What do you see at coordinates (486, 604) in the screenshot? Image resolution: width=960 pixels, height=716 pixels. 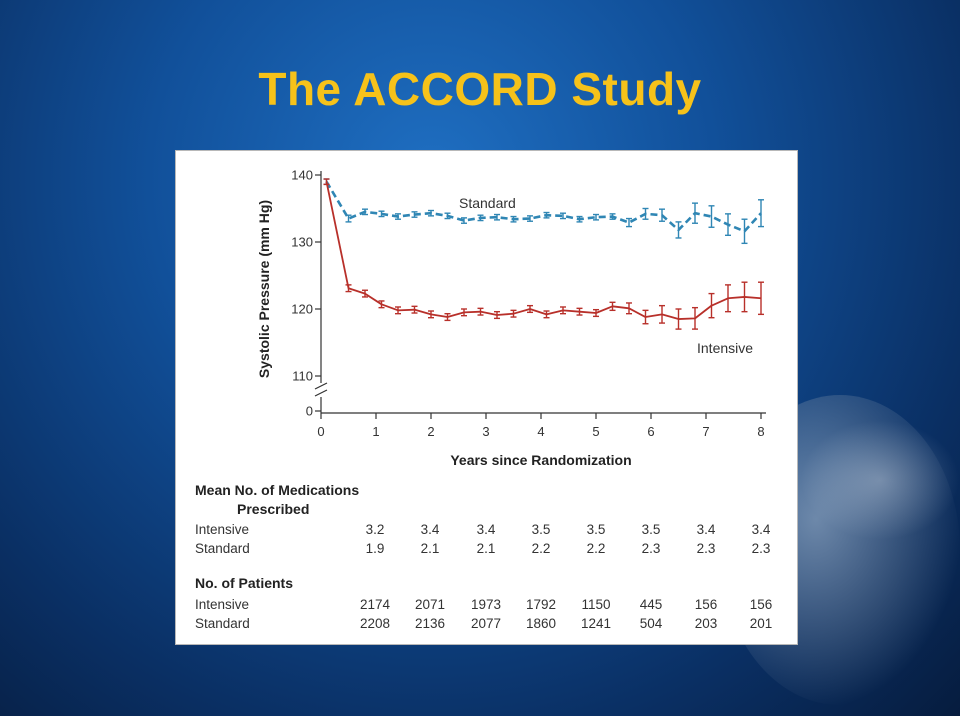 I see `patients-cell: 1973` at bounding box center [486, 604].